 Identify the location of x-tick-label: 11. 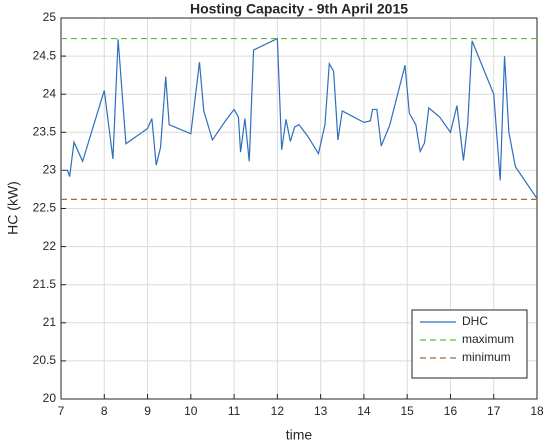
(234, 411).